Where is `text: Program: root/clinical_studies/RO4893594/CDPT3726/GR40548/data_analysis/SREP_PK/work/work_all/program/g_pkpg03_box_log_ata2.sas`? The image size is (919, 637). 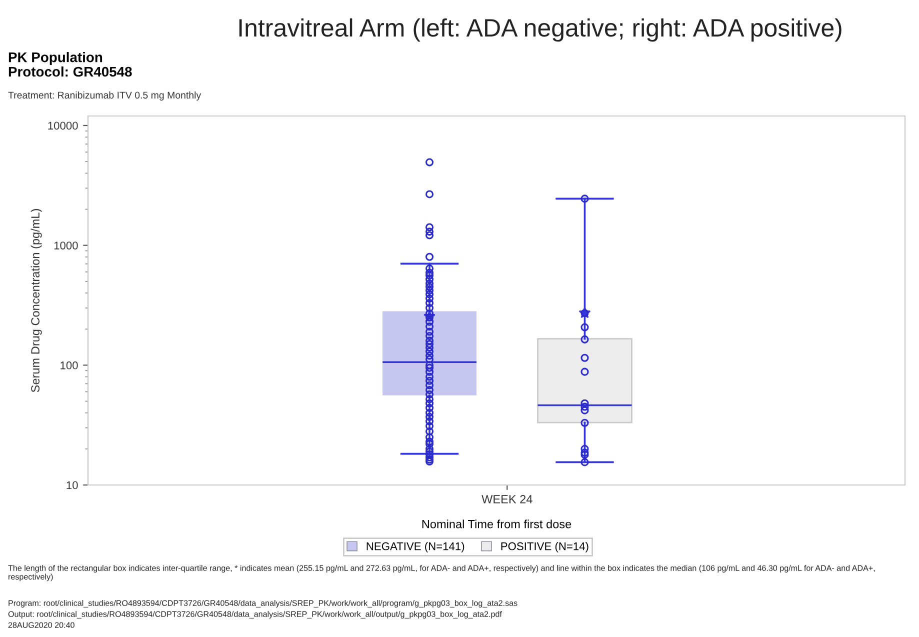 text: Program: root/clinical_studies/RO4893594/CDPT3726/GR40548/data_analysis/SREP_PK/work/work_all/program/g_pkpg03_box_log_ata2.sas is located at coordinates (263, 604).